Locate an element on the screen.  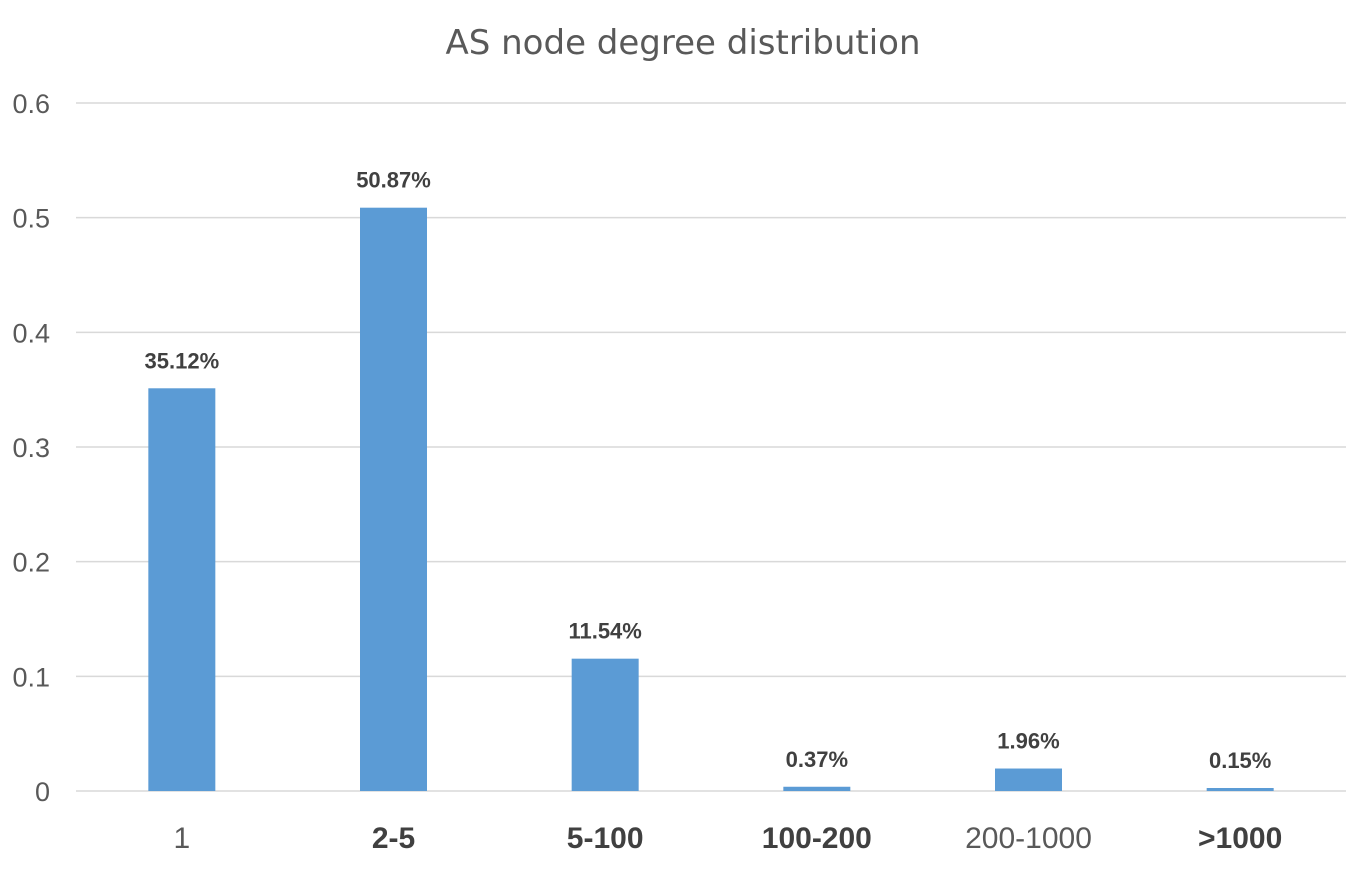
data-label: 1.96% is located at coordinates (1028, 741).